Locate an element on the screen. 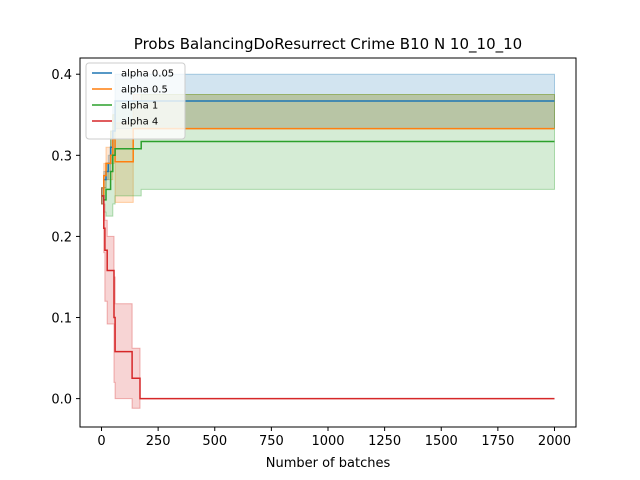 The height and width of the screenshot is (480, 640). x-tick-label: 500 is located at coordinates (214, 441).